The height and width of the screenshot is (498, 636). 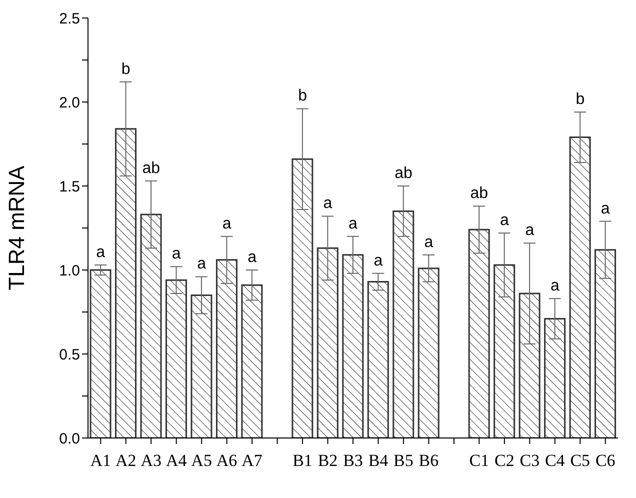 What do you see at coordinates (428, 460) in the screenshot?
I see `x-tick-label: B6` at bounding box center [428, 460].